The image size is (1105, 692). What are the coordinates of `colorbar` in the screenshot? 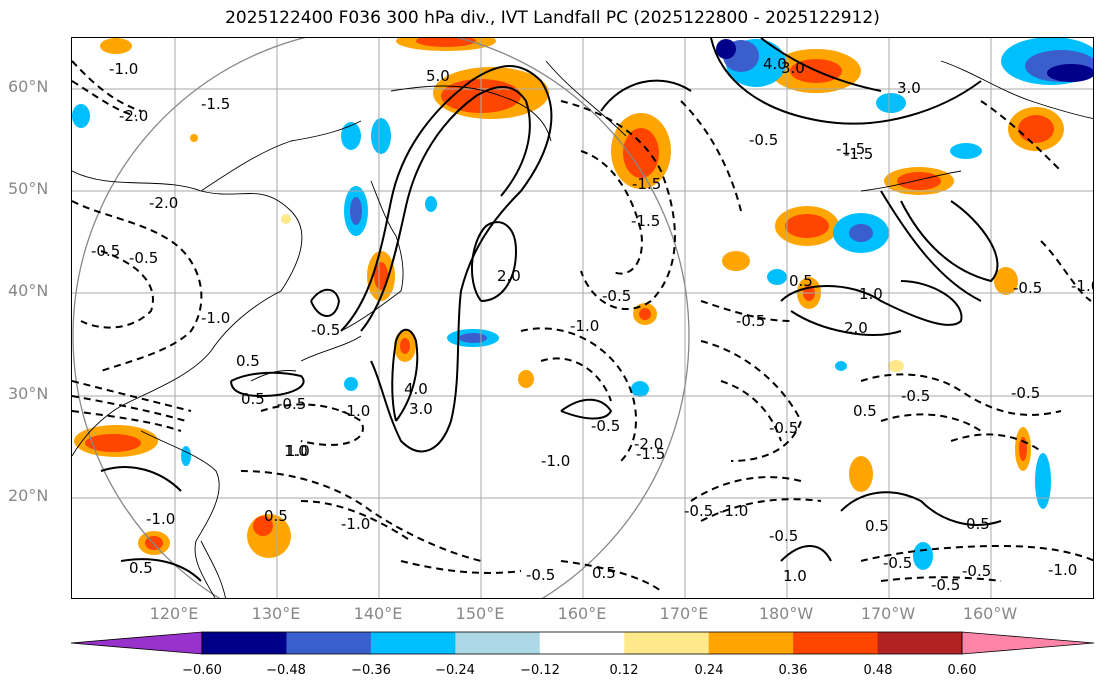 It's located at (582, 643).